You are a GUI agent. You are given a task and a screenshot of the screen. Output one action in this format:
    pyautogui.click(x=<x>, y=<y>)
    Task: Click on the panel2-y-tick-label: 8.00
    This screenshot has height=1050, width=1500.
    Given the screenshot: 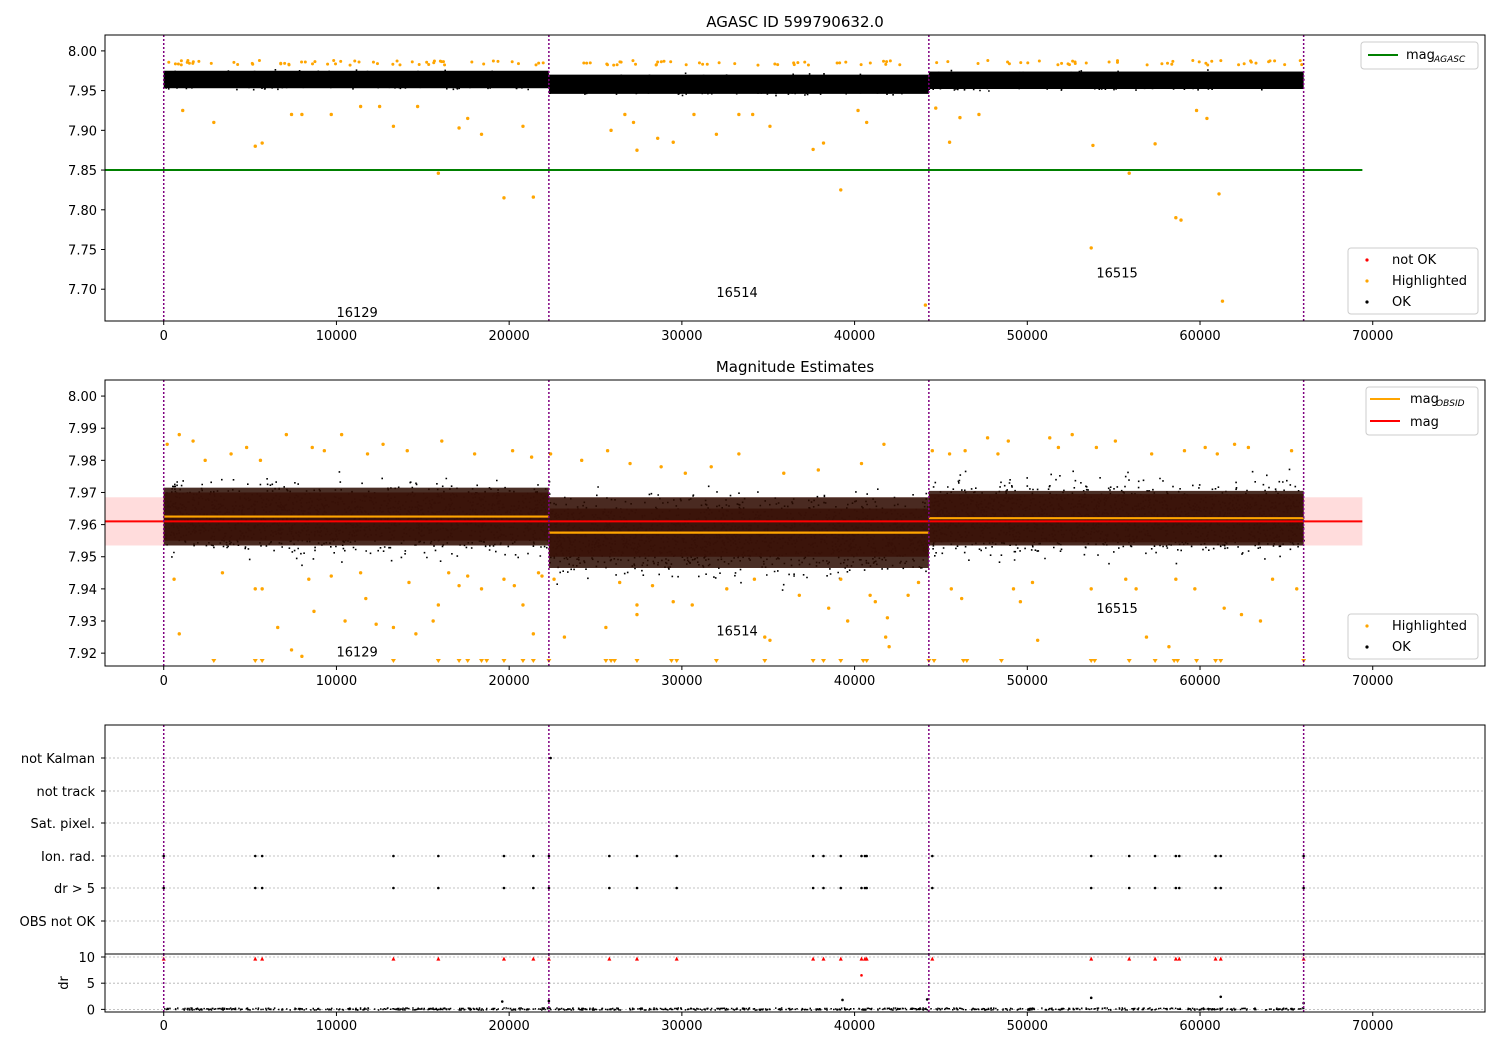 What is the action you would take?
    pyautogui.click(x=82, y=397)
    